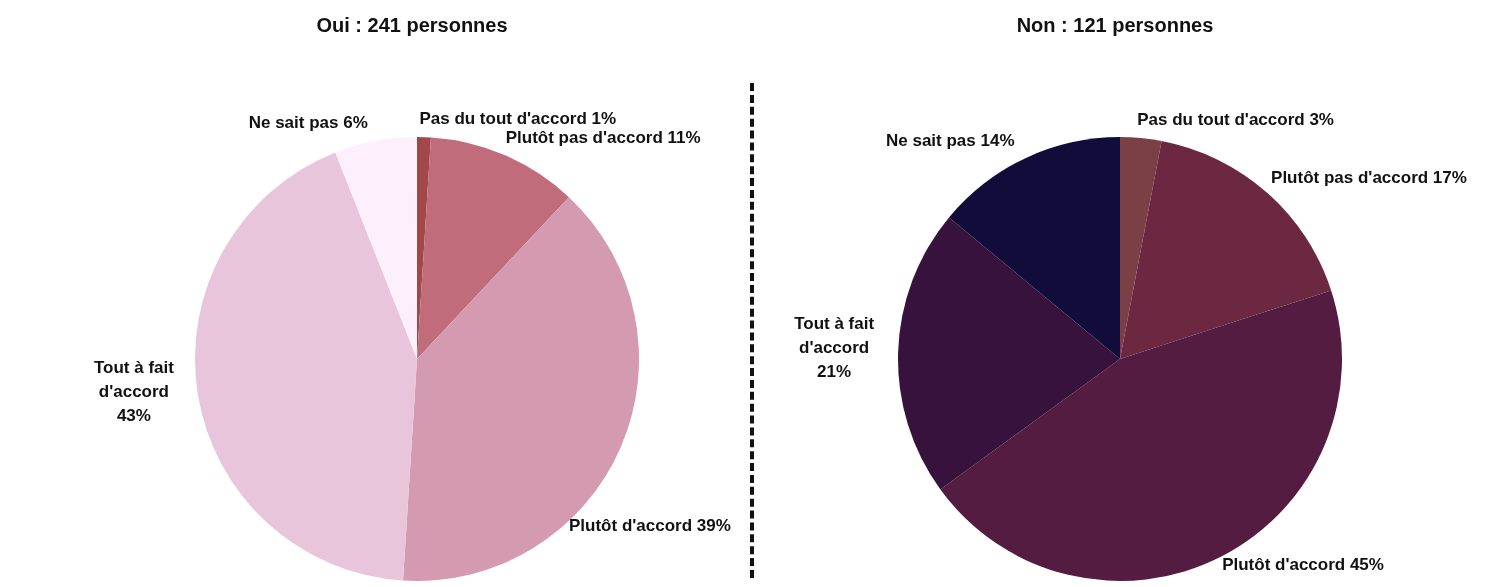  What do you see at coordinates (603, 138) in the screenshot?
I see `slice-label: Plutôt pas d'accord 11%` at bounding box center [603, 138].